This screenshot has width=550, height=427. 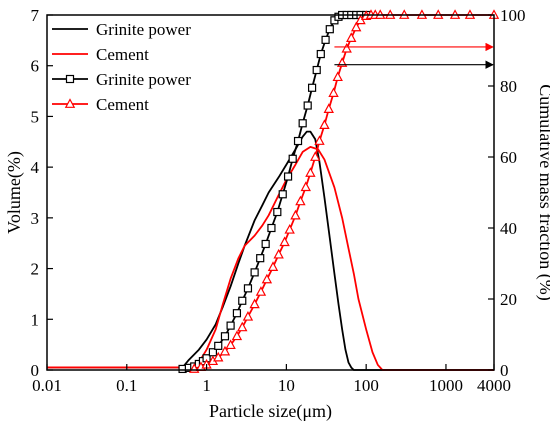 I want to click on y-left-tick-label: 4, so click(x=35, y=167).